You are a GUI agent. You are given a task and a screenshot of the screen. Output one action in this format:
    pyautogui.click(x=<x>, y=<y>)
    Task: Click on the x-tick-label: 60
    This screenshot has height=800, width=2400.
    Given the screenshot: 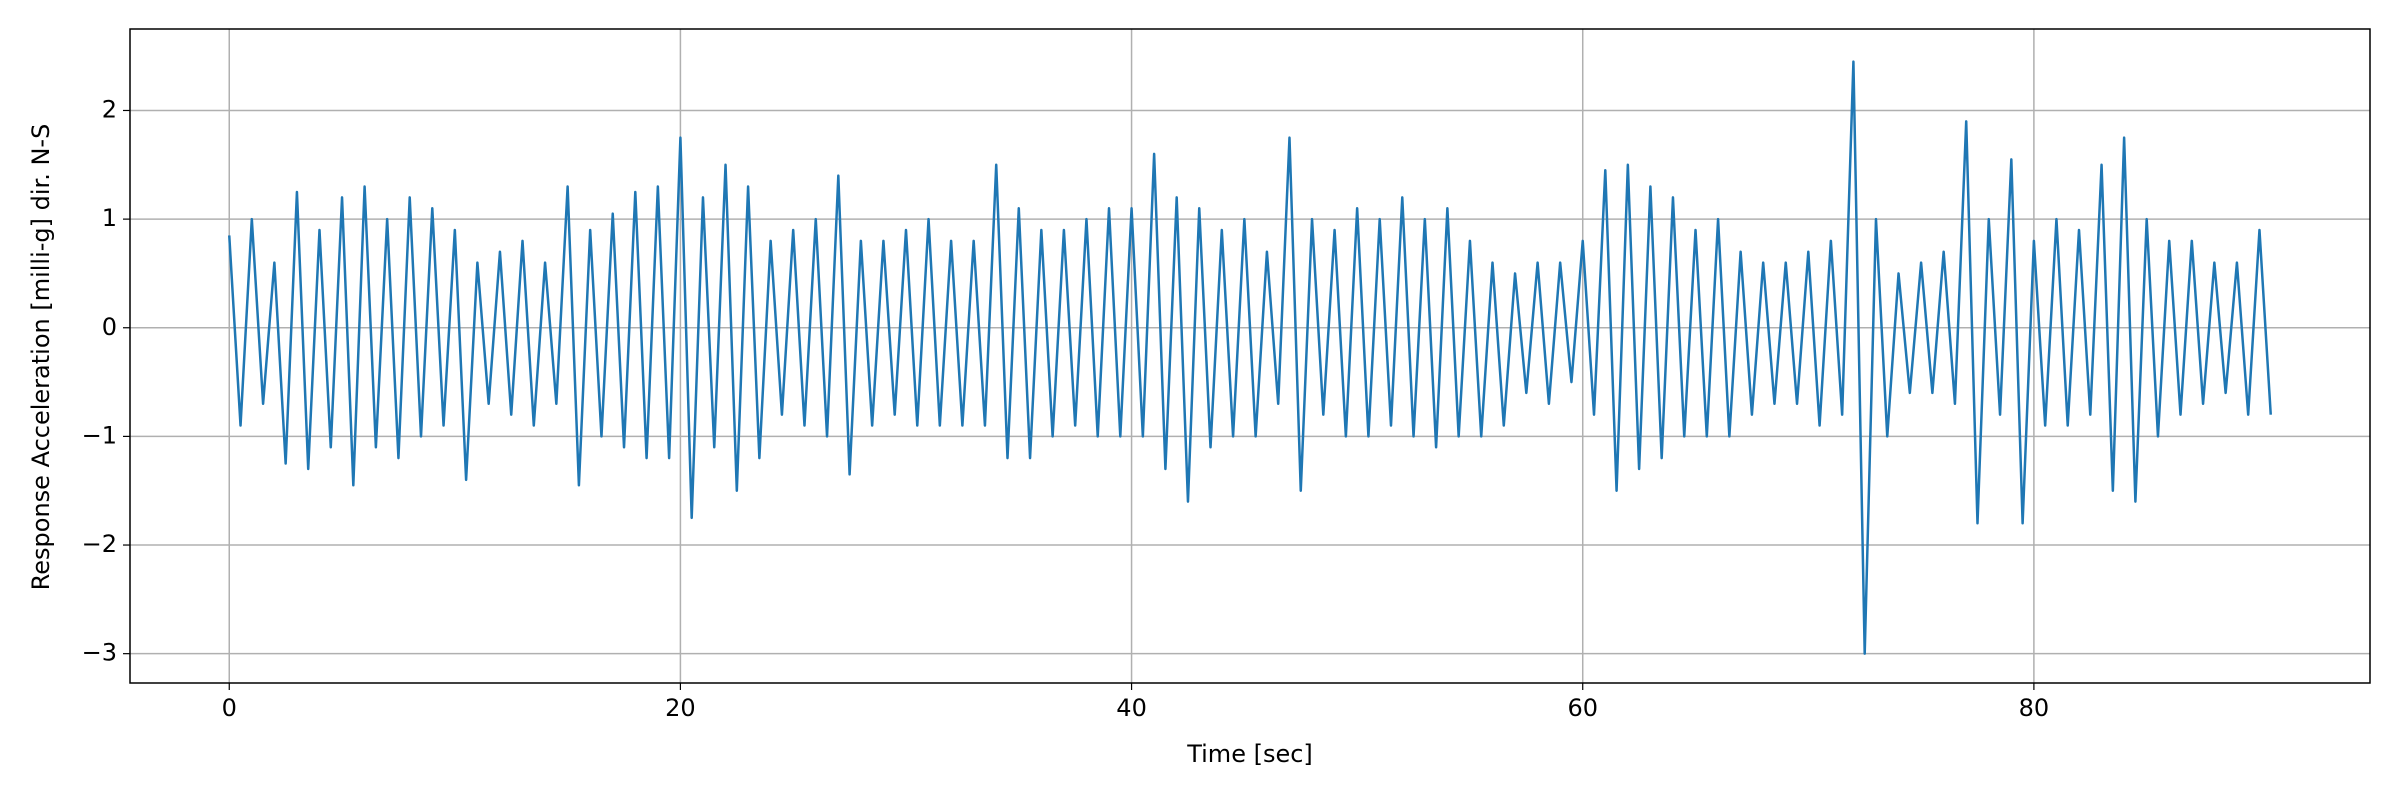 What is the action you would take?
    pyautogui.click(x=1582, y=708)
    